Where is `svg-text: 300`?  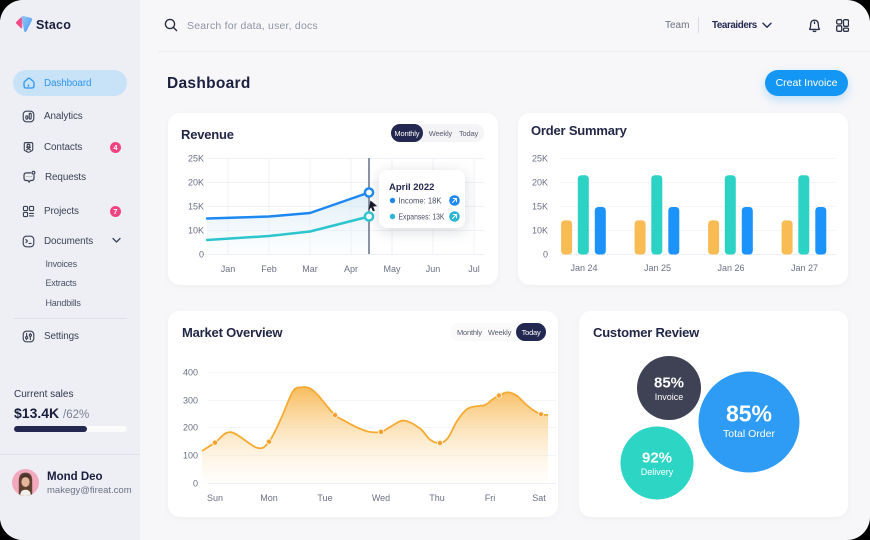 svg-text: 300 is located at coordinates (190, 401).